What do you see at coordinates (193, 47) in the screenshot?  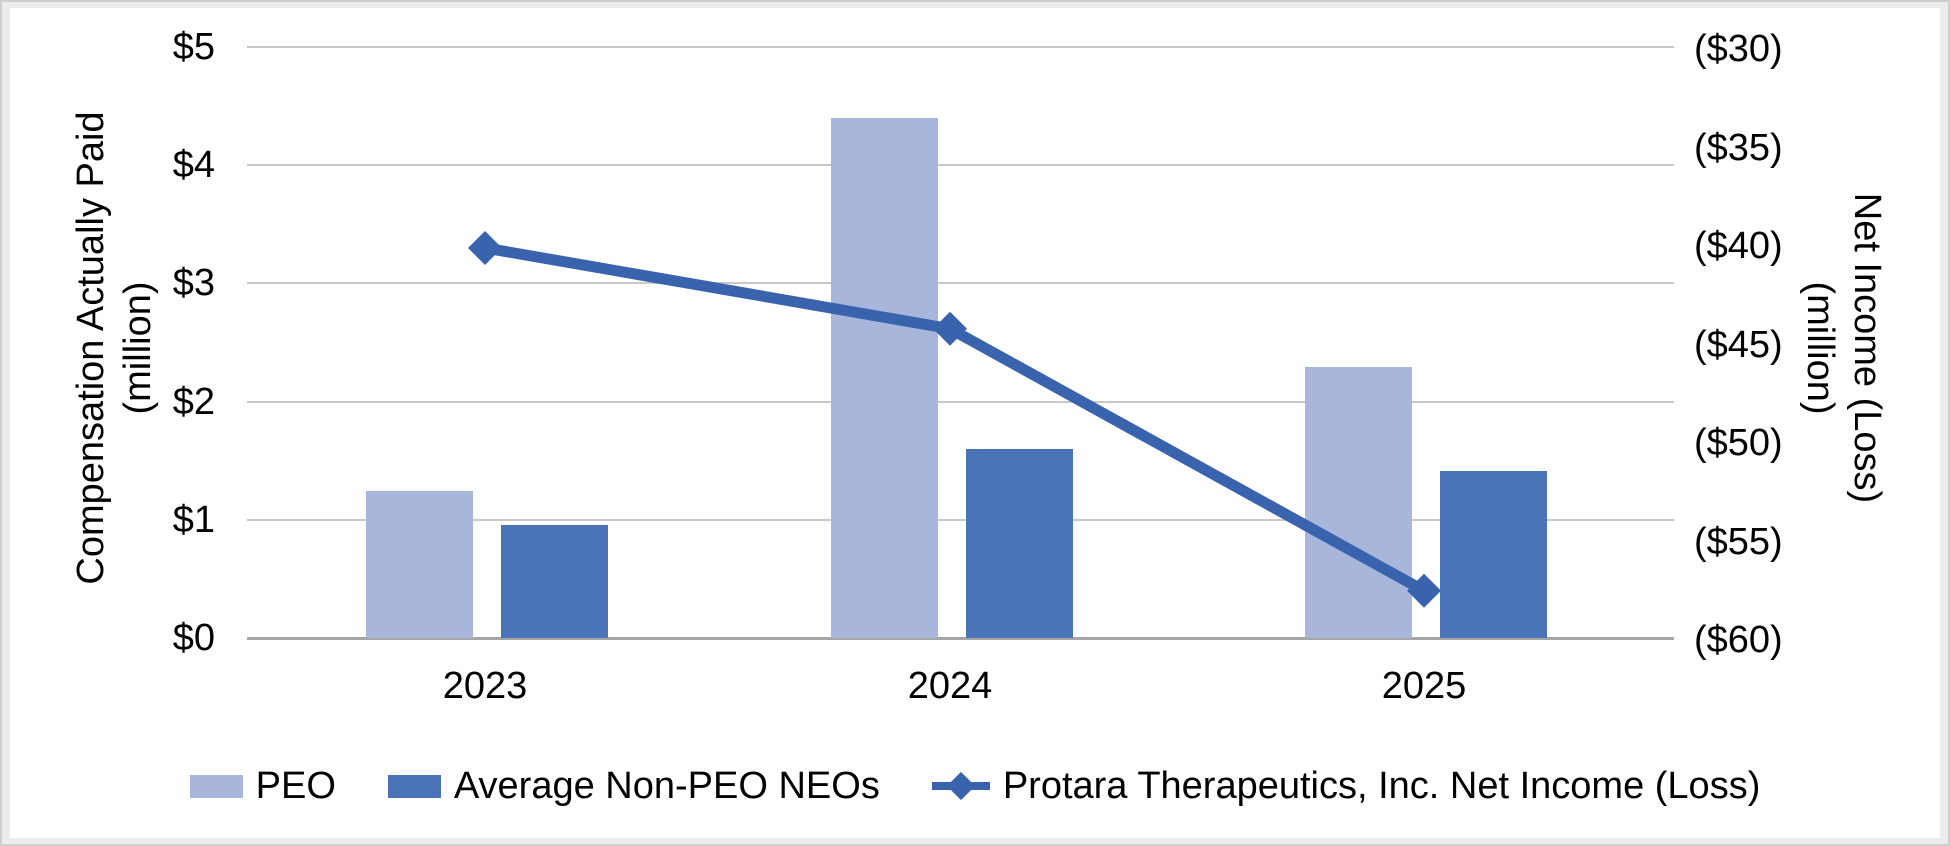 I see `y-left-tick-label: $5` at bounding box center [193, 47].